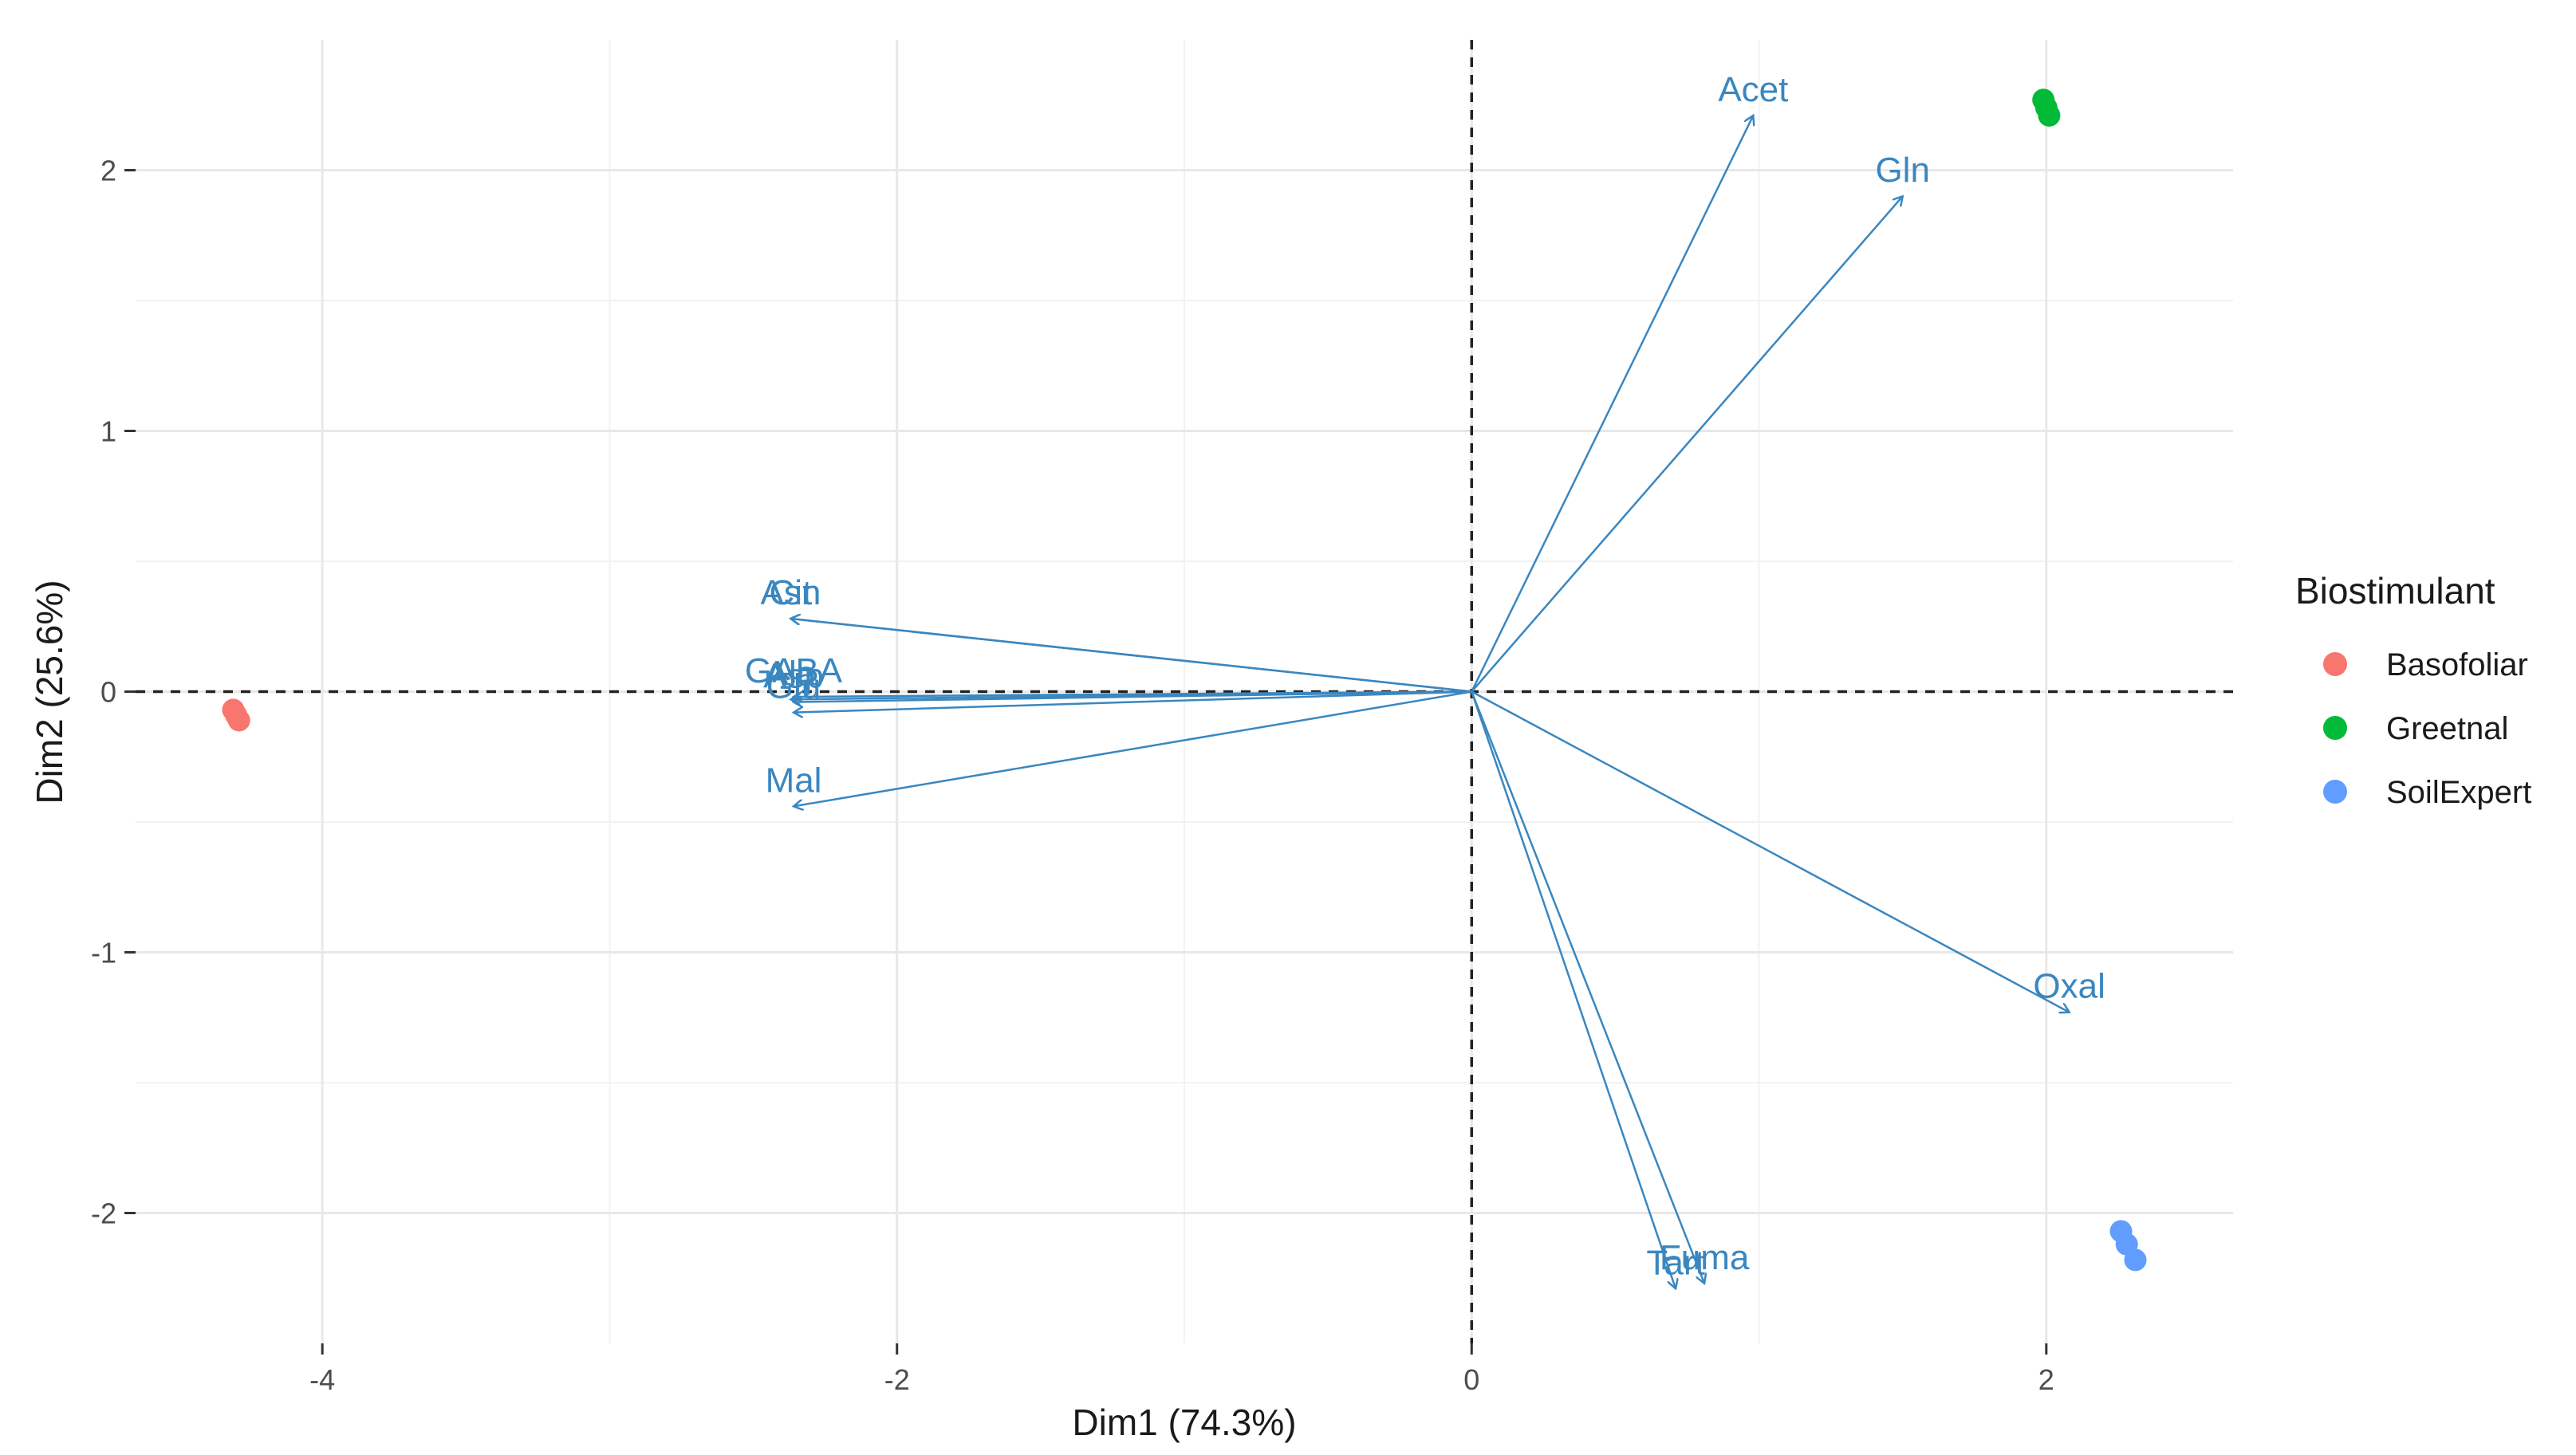  Describe the element at coordinates (1770, 851) in the screenshot. I see `arrow-oxal` at that location.